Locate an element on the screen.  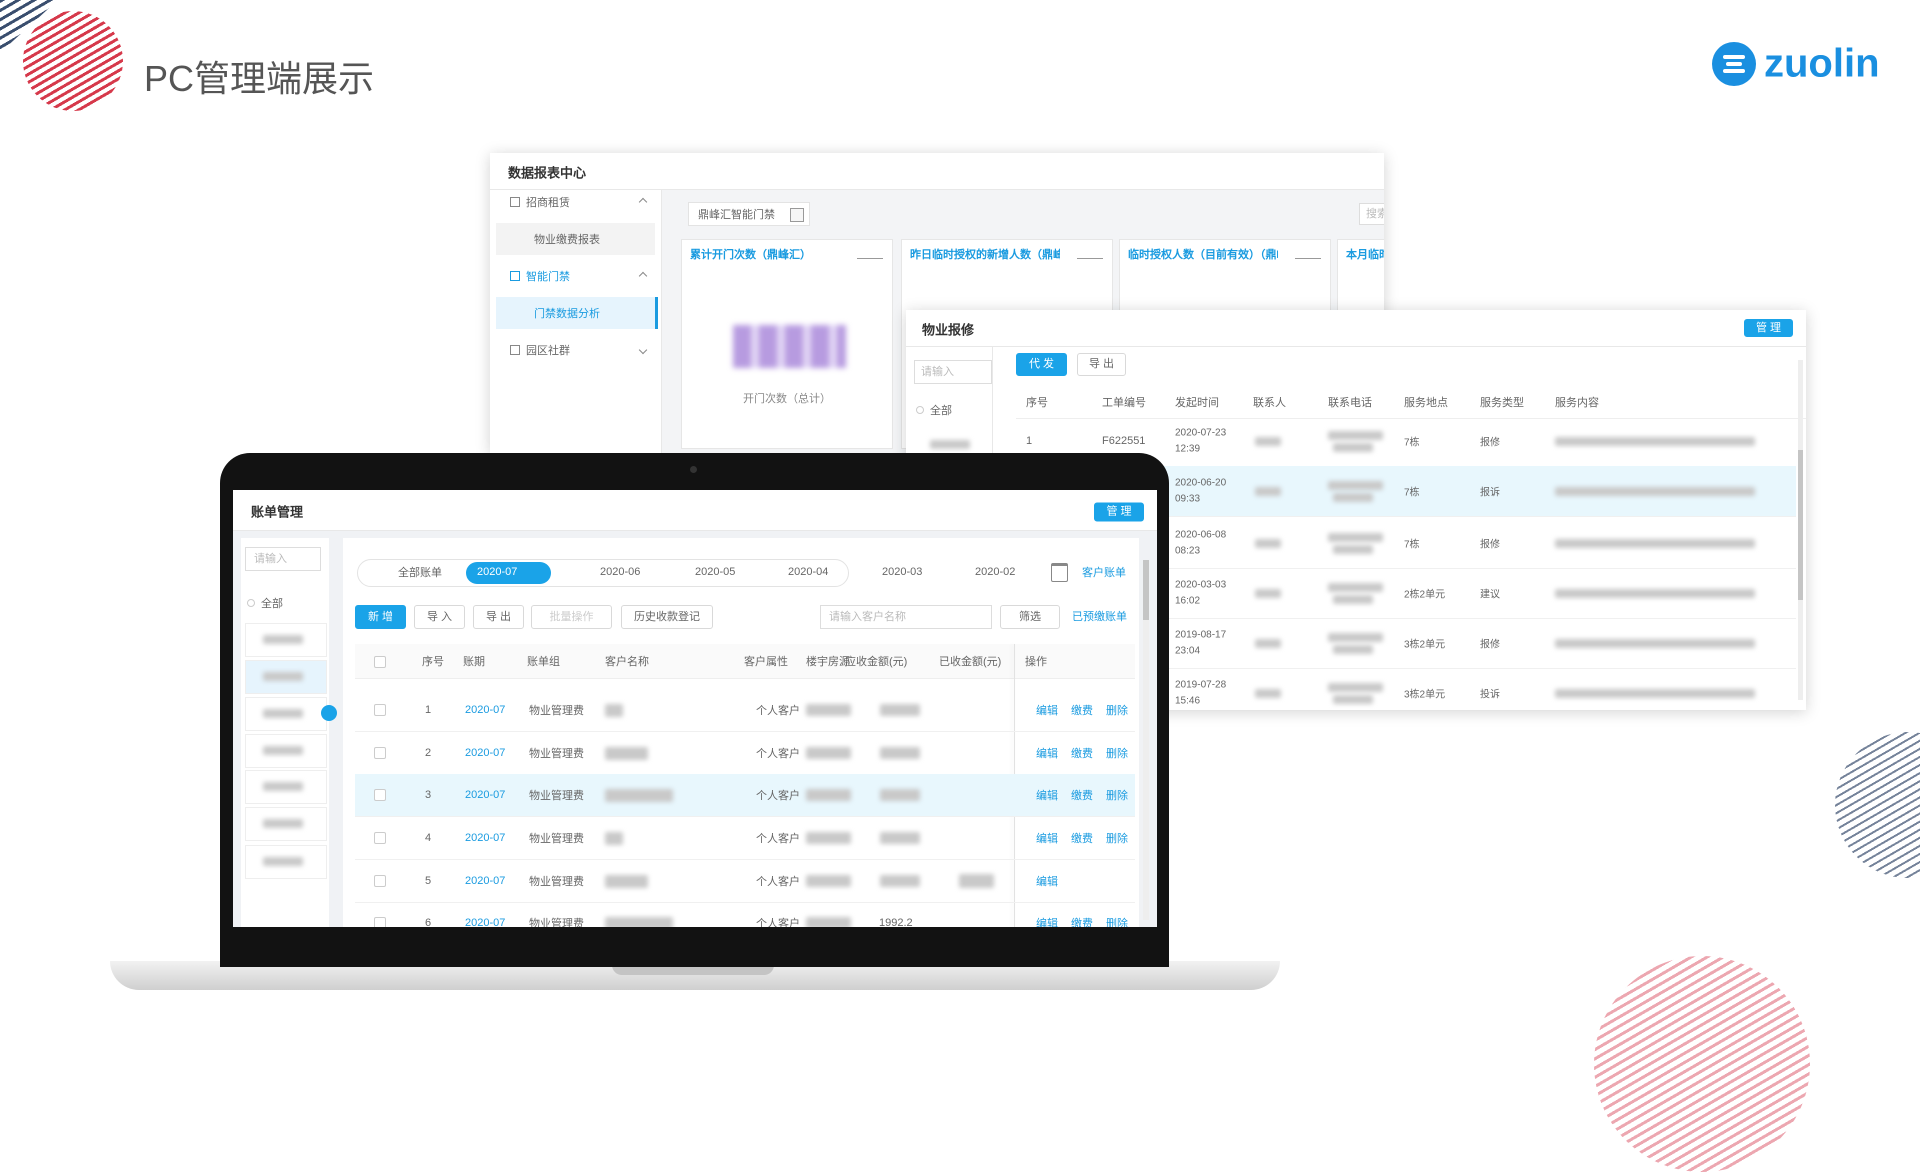
menu-group: 招商租赁 is located at coordinates (548, 203).